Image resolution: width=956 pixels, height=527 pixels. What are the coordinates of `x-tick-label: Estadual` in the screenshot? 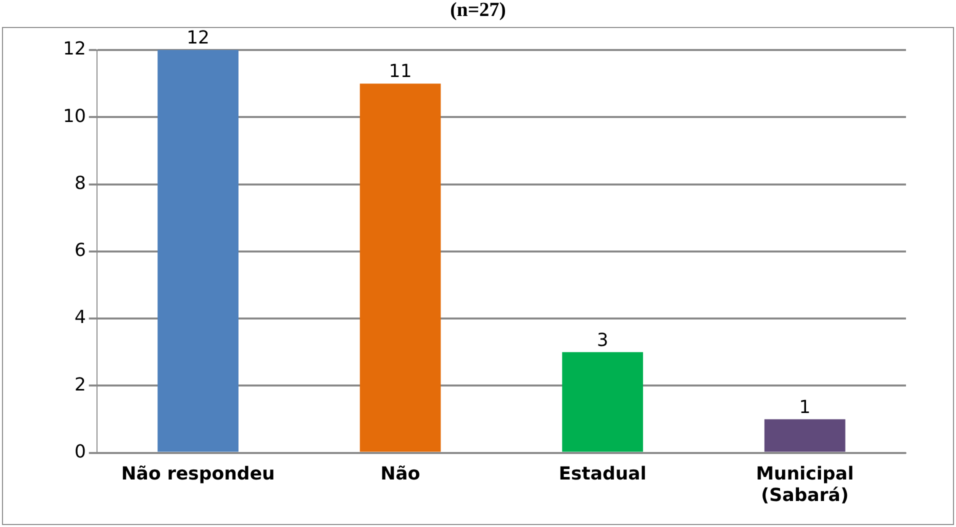 It's located at (602, 473).